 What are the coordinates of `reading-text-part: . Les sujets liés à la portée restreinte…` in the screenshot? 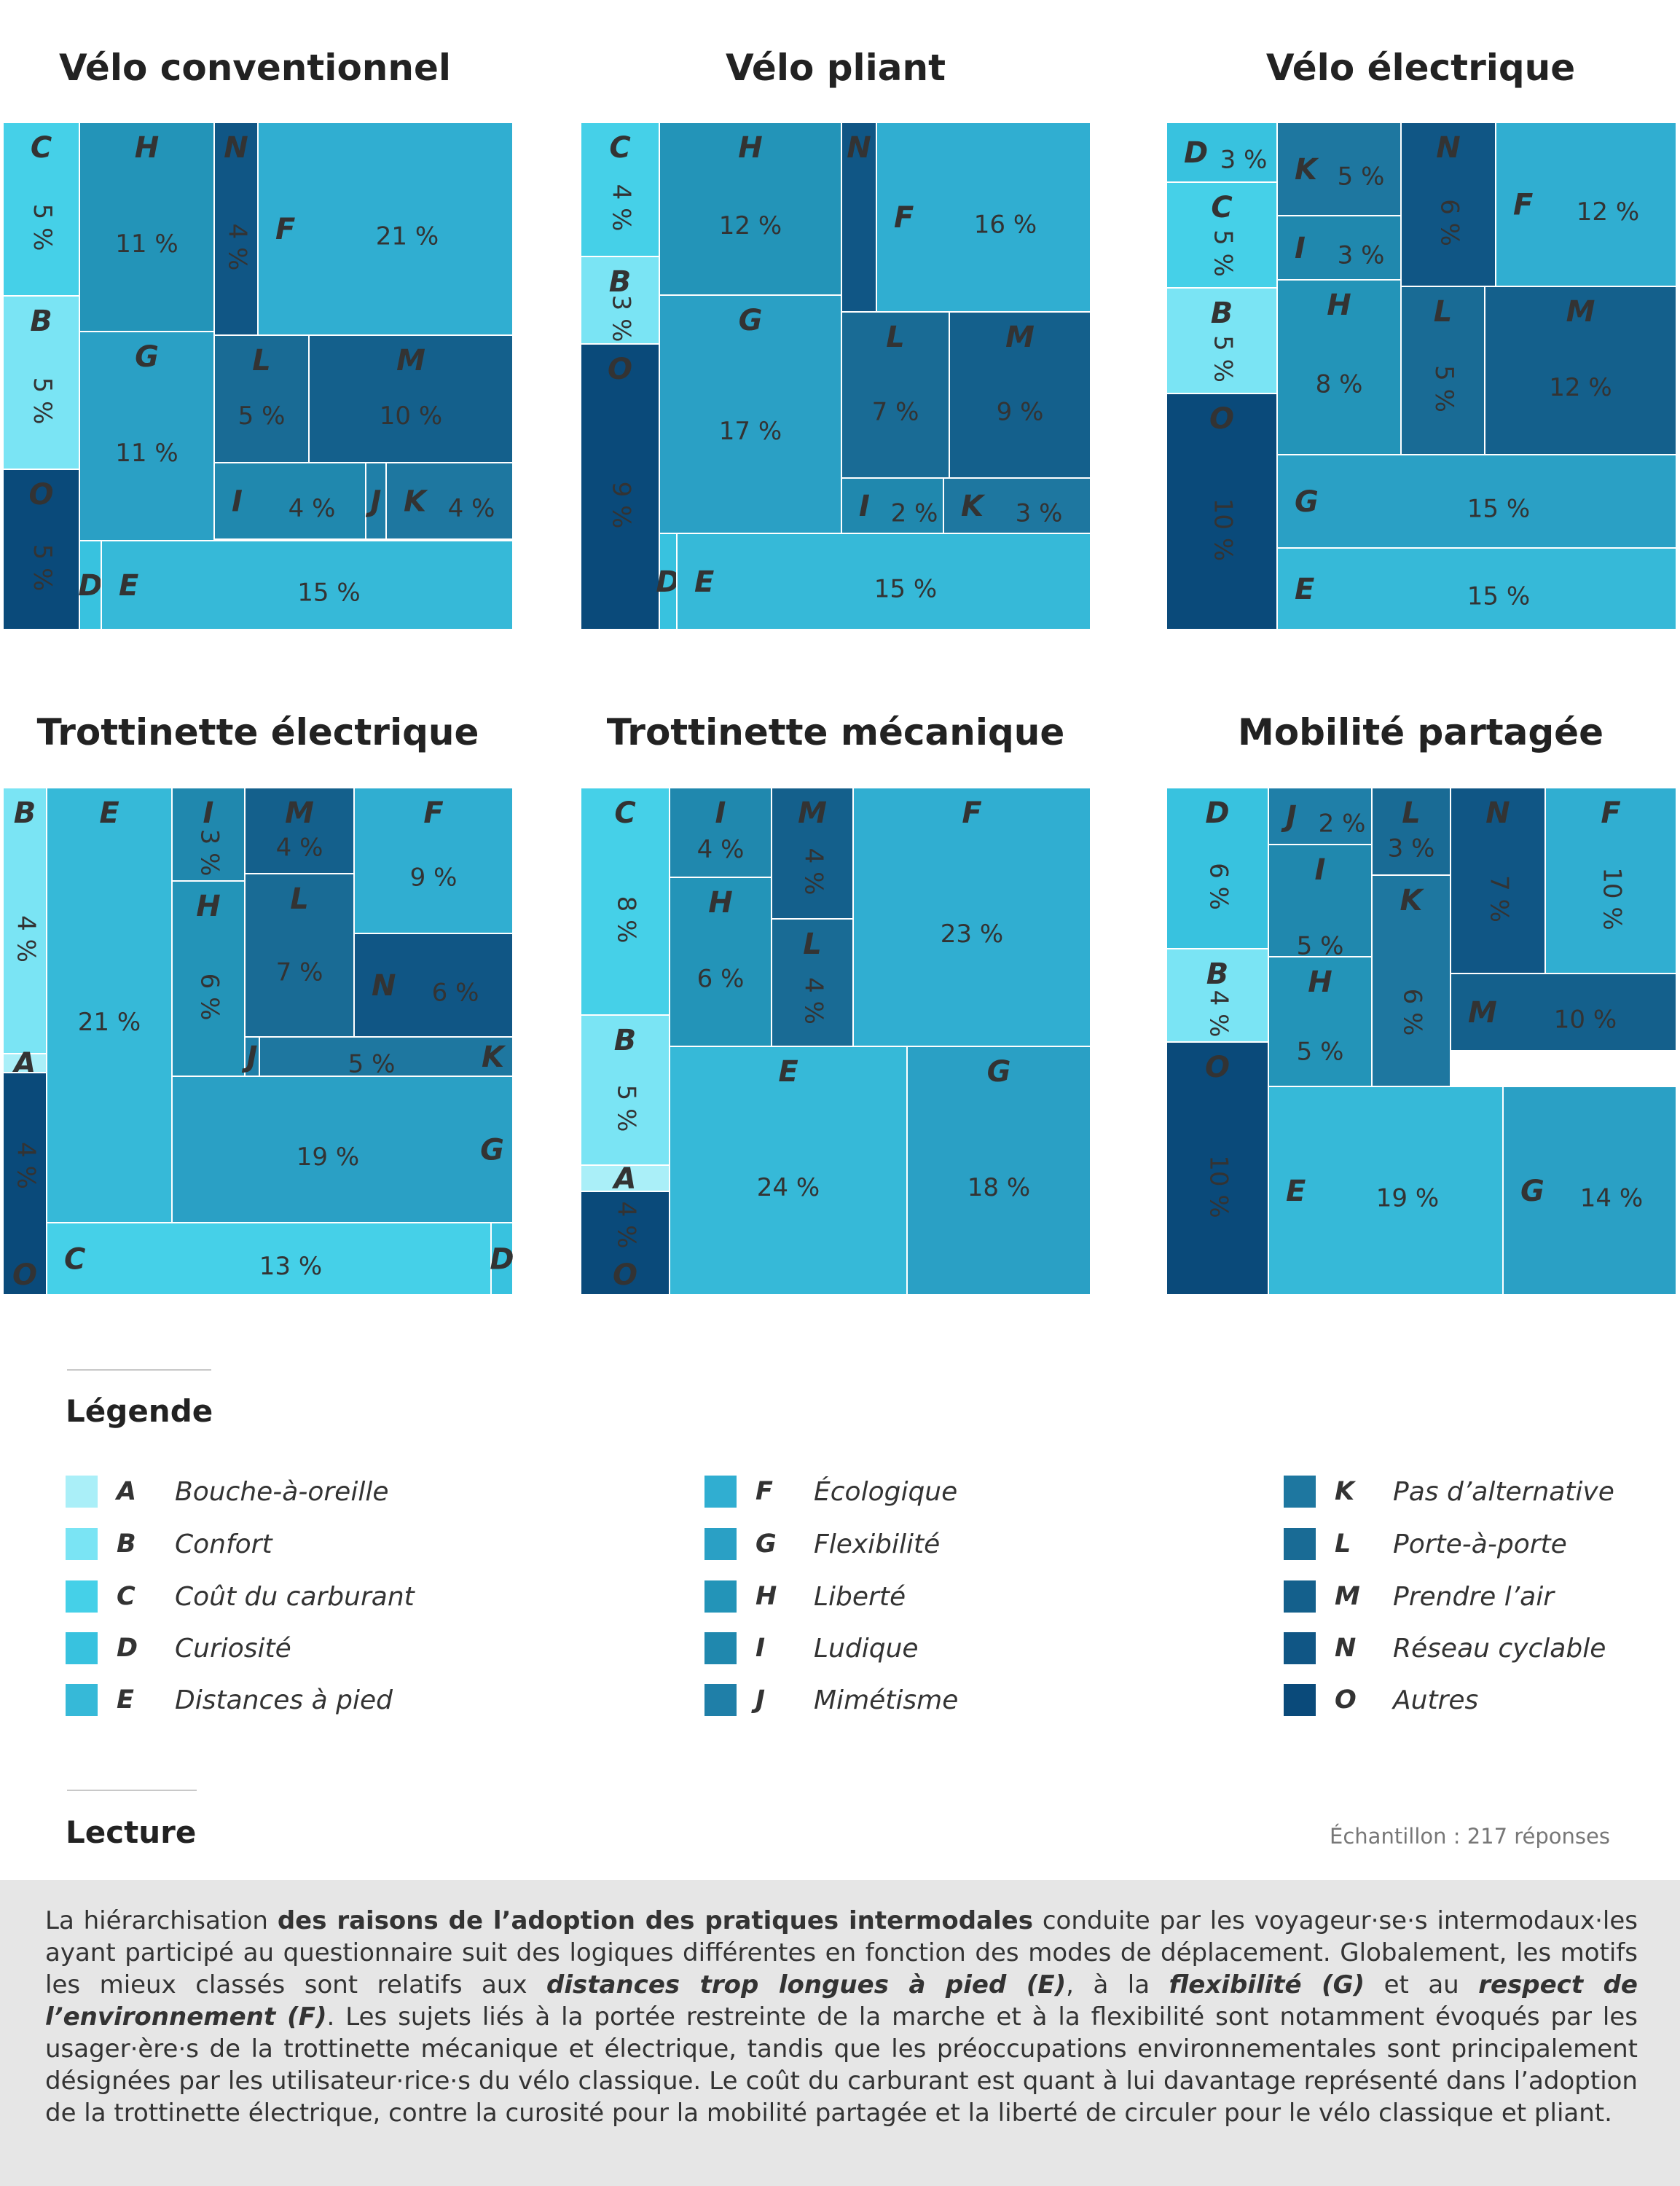 It's located at (842, 2065).